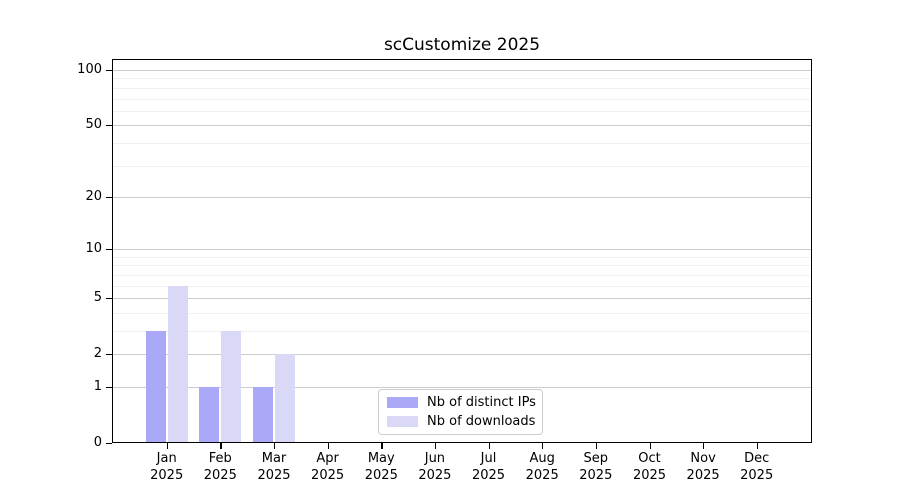 The image size is (900, 500). What do you see at coordinates (97, 354) in the screenshot?
I see `y-axis-tick-label: 2` at bounding box center [97, 354].